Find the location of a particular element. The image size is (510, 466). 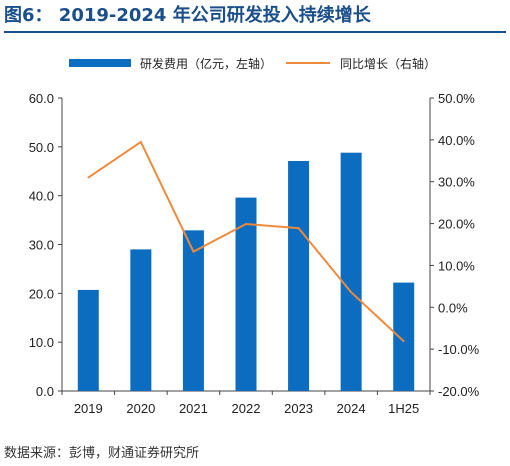

source-note: 数据来源：彭博，财通证券研究所 is located at coordinates (102, 453).